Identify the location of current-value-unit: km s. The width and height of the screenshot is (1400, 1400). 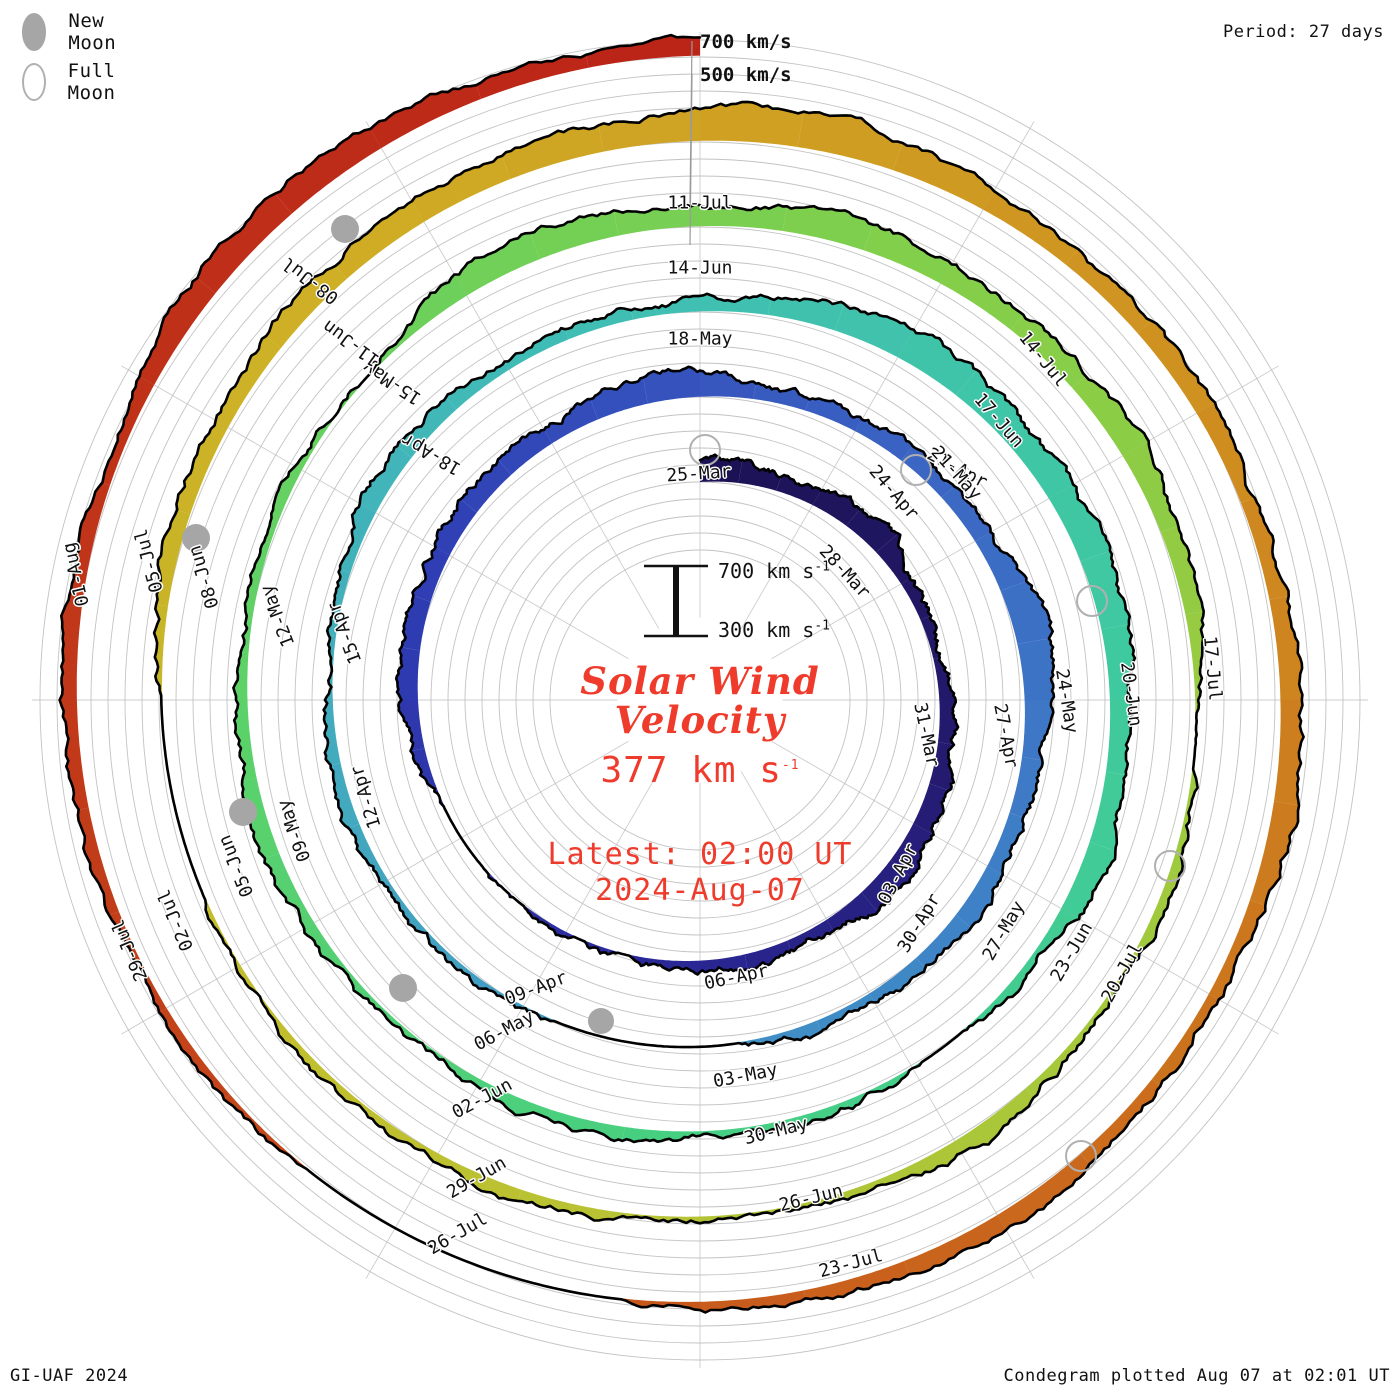
(736, 771).